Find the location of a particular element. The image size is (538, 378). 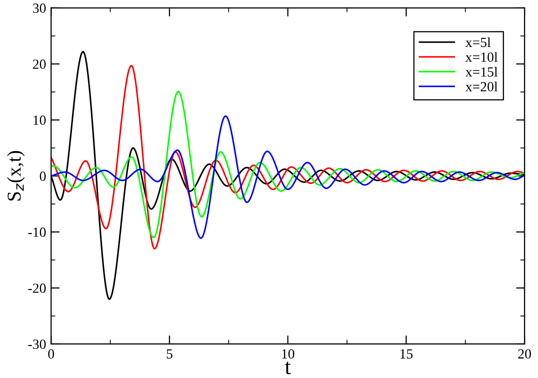

legend-label: x=20l is located at coordinates (481, 87).